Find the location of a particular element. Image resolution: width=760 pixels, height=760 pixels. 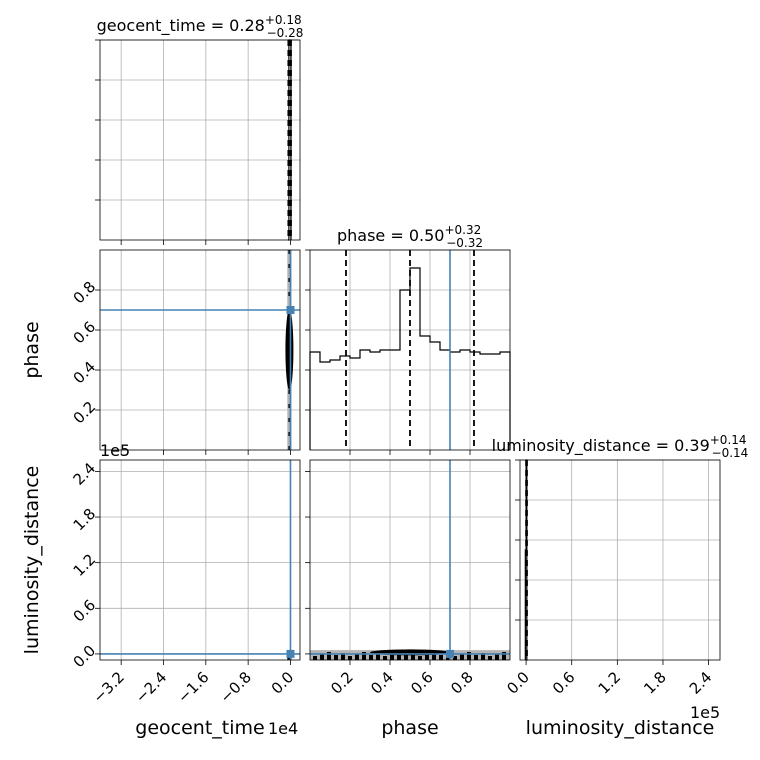

lumdist-vs-geocent-grid is located at coordinates (200, 560).